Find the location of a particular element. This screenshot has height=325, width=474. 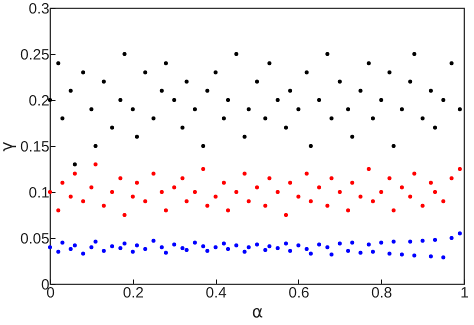

y-tick-label: 0.15 is located at coordinates (35, 147).